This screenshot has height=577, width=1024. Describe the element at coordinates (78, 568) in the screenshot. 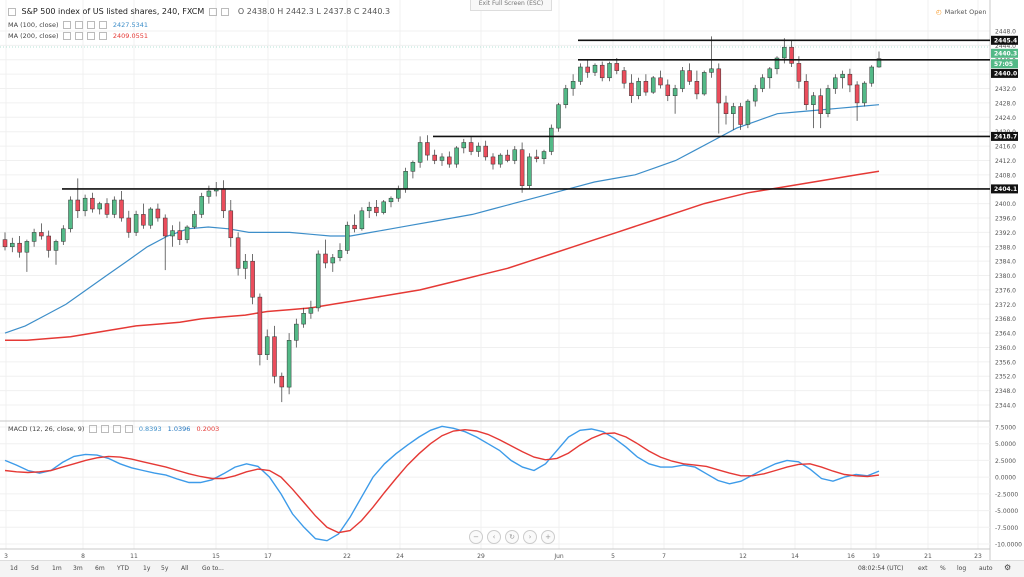

I see `range-3m: 3m` at that location.